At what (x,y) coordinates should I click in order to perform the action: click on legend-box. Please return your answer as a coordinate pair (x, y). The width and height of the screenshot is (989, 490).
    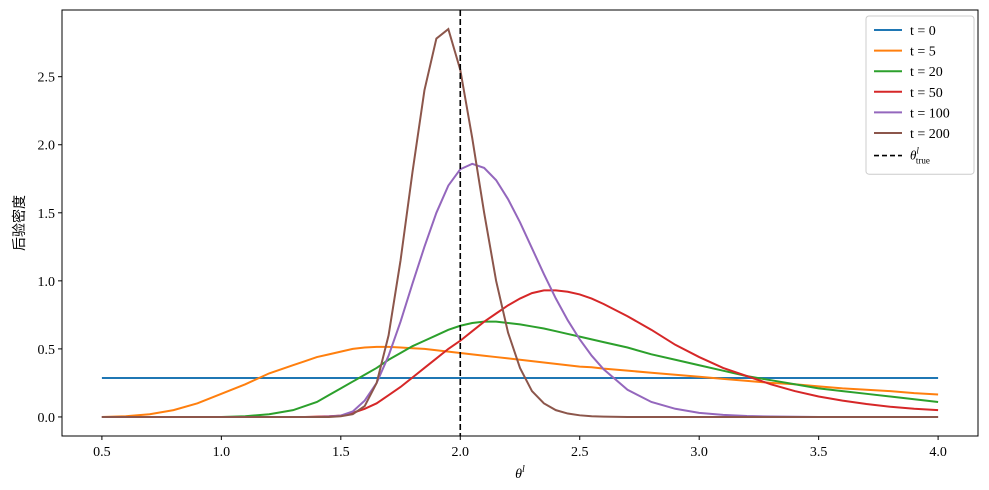
    Looking at the image, I should click on (920, 95).